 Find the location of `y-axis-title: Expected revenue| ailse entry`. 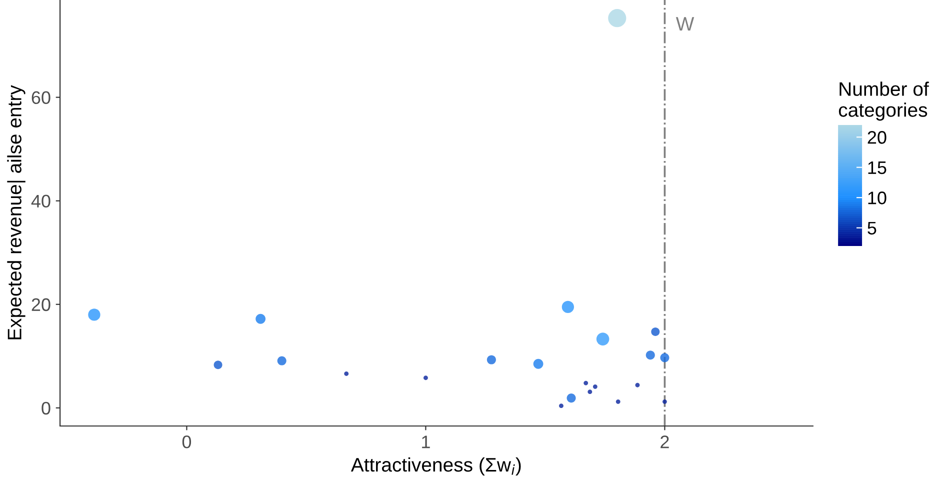

y-axis-title: Expected revenue| ailse entry is located at coordinates (16, 212).